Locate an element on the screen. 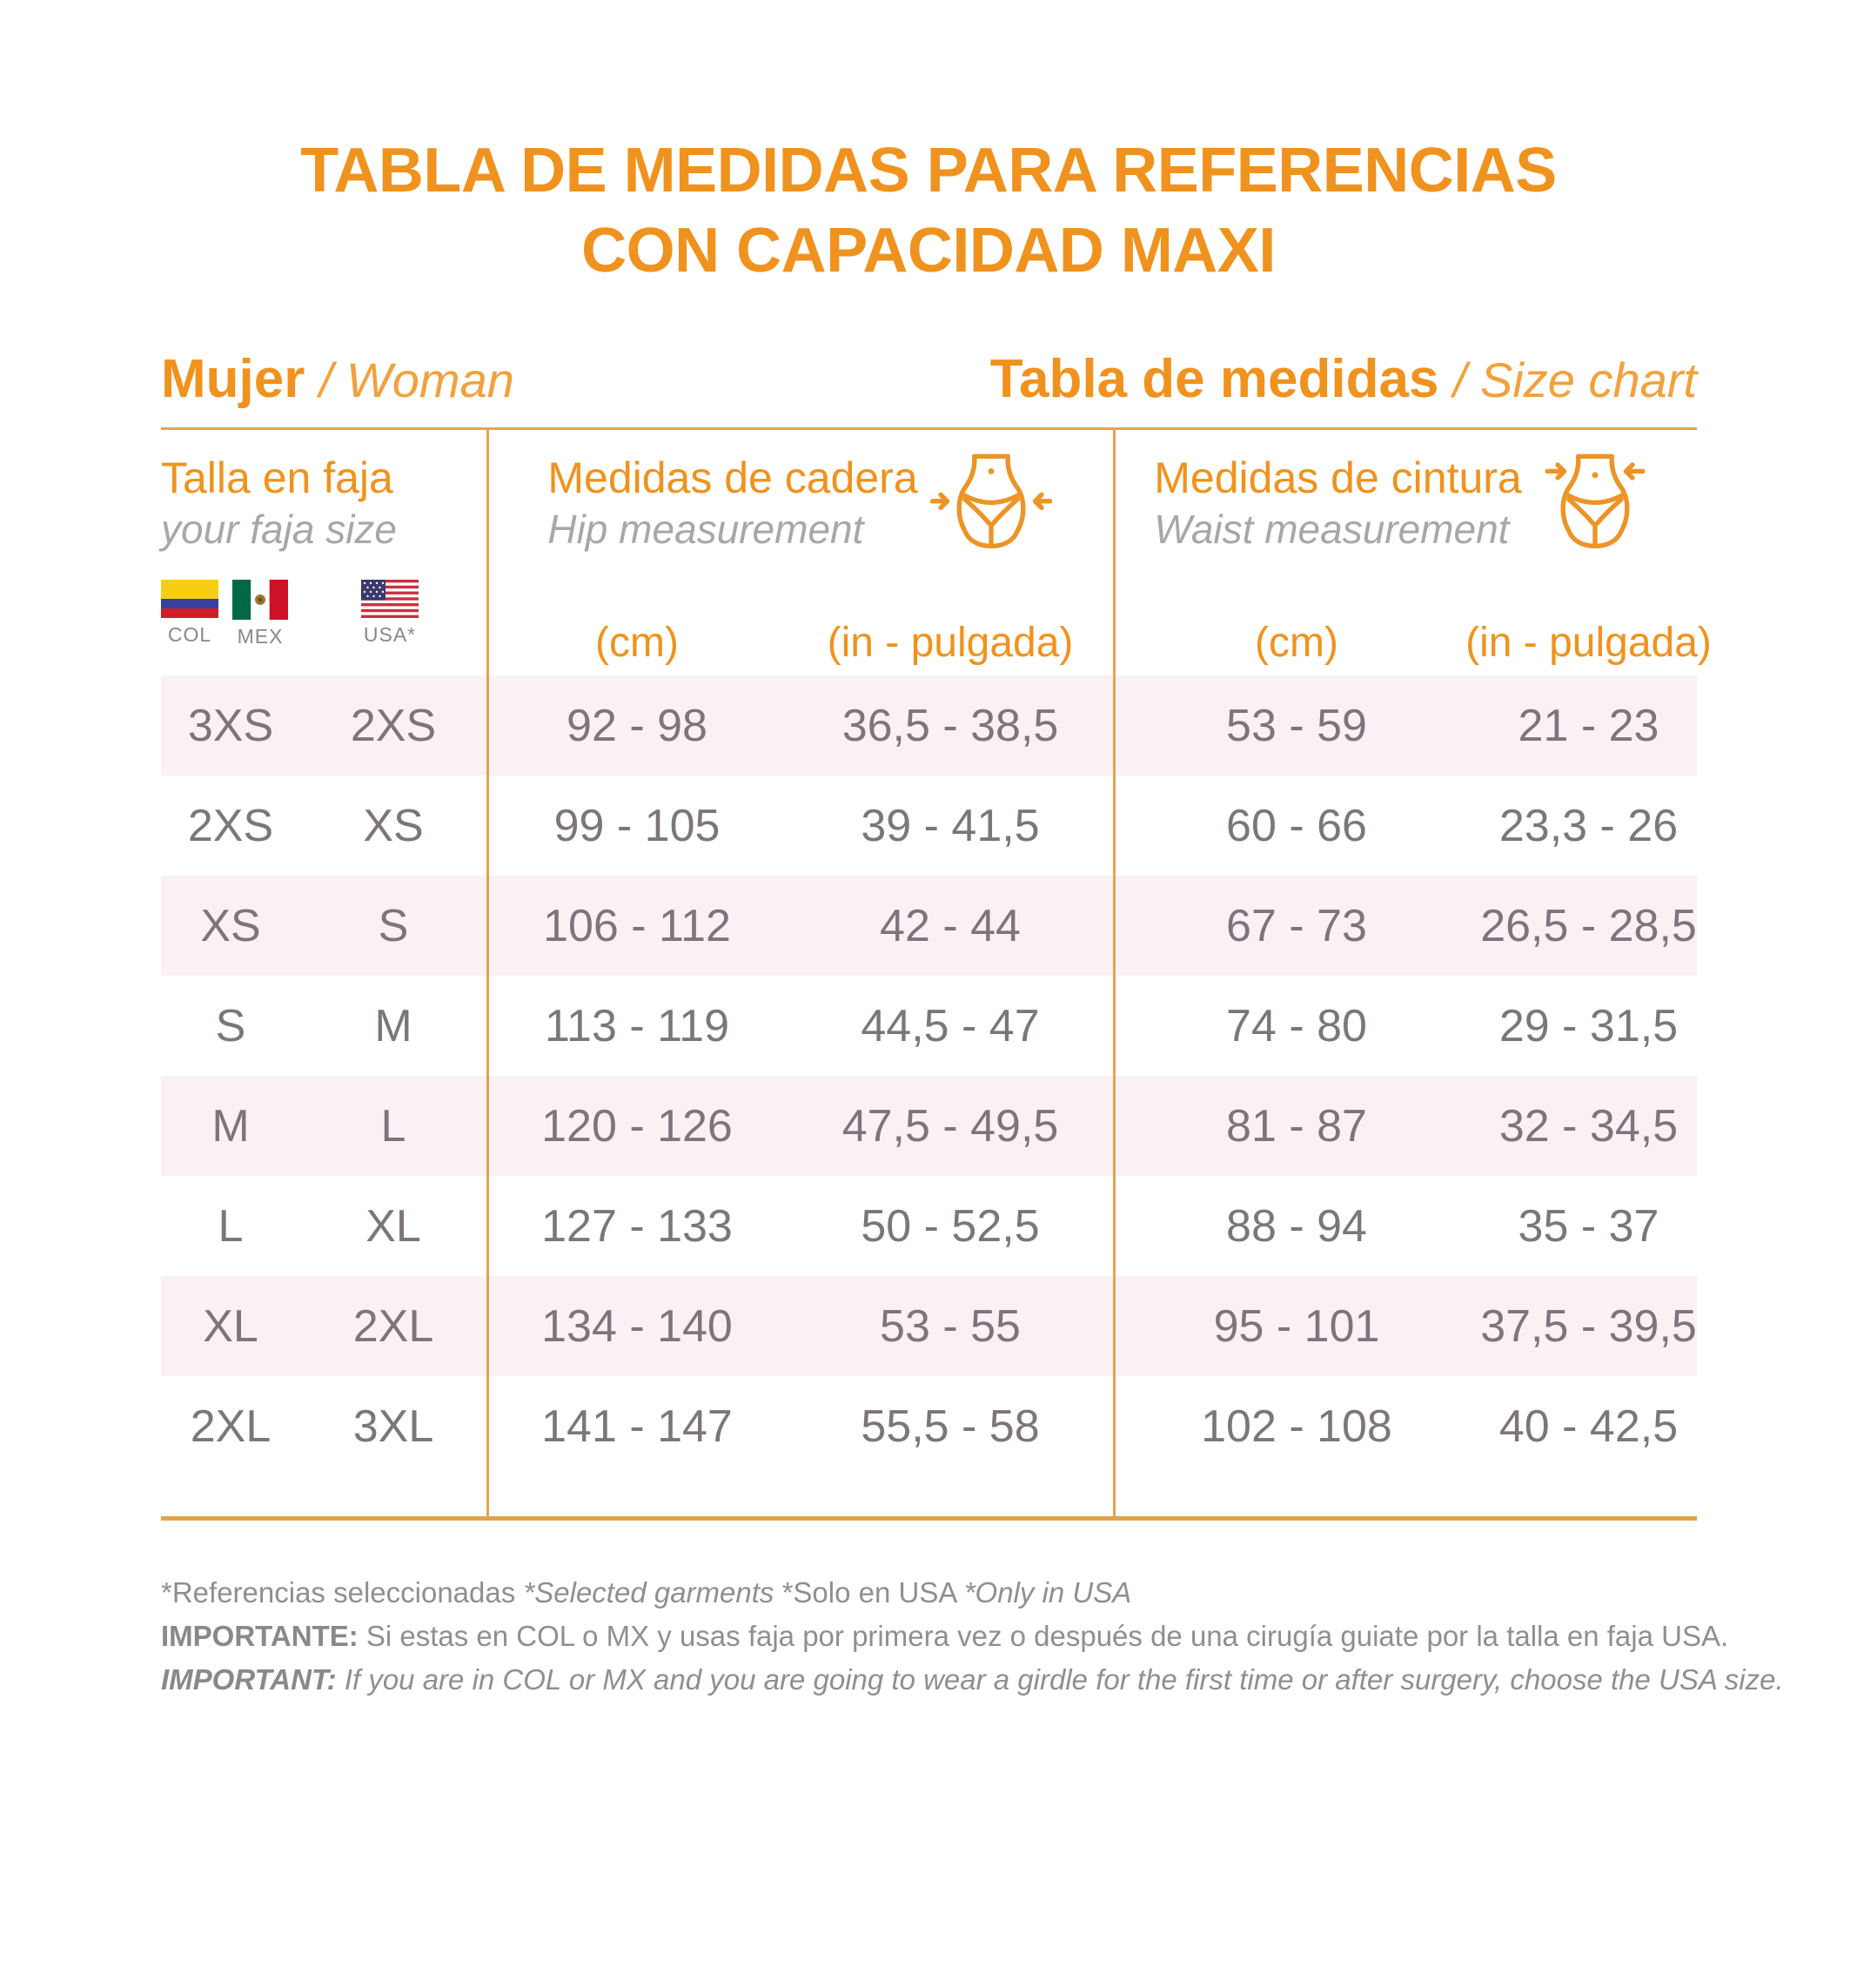 The image size is (1857, 1988). heading-chart-es: Tabla de medidas is located at coordinates (1214, 380).